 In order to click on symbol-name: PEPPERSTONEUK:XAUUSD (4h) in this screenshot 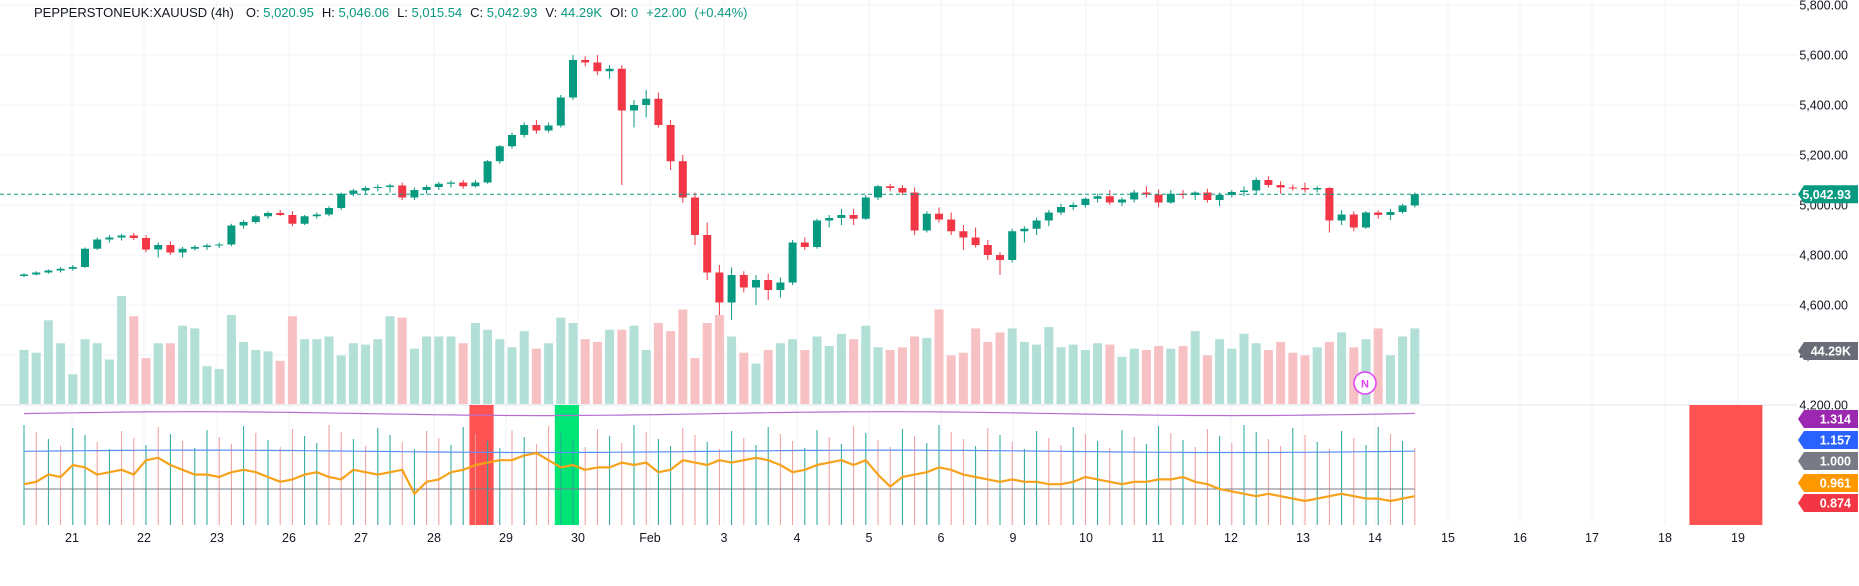, I will do `click(134, 12)`.